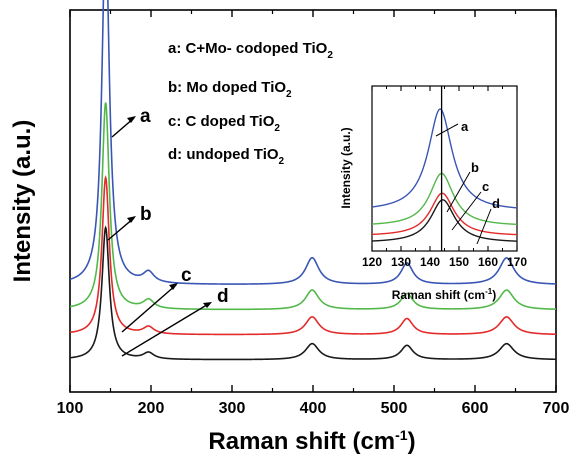  I want to click on legend-entry-a: a: C+Mo- codoped TiO2, so click(250, 50).